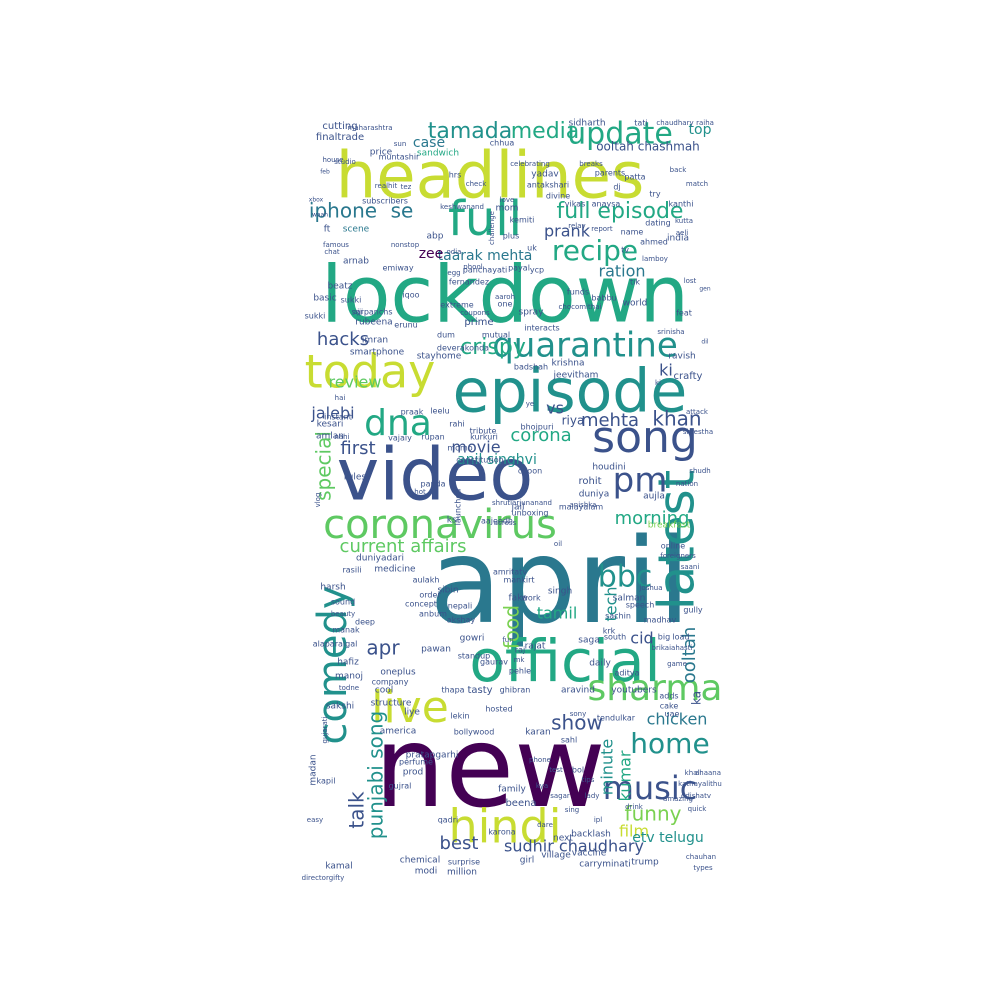 The height and width of the screenshot is (1000, 1000). Describe the element at coordinates (381, 153) in the screenshot. I see `cloud-word: price` at that location.